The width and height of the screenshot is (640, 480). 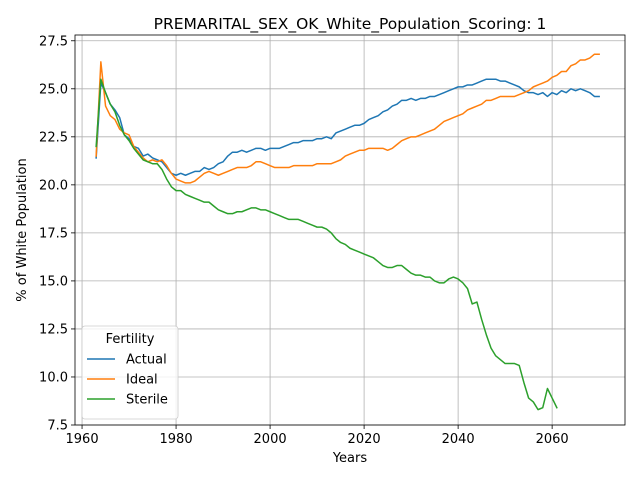 I want to click on legend: Fertility Actual Ideal Sterile, so click(x=130, y=372).